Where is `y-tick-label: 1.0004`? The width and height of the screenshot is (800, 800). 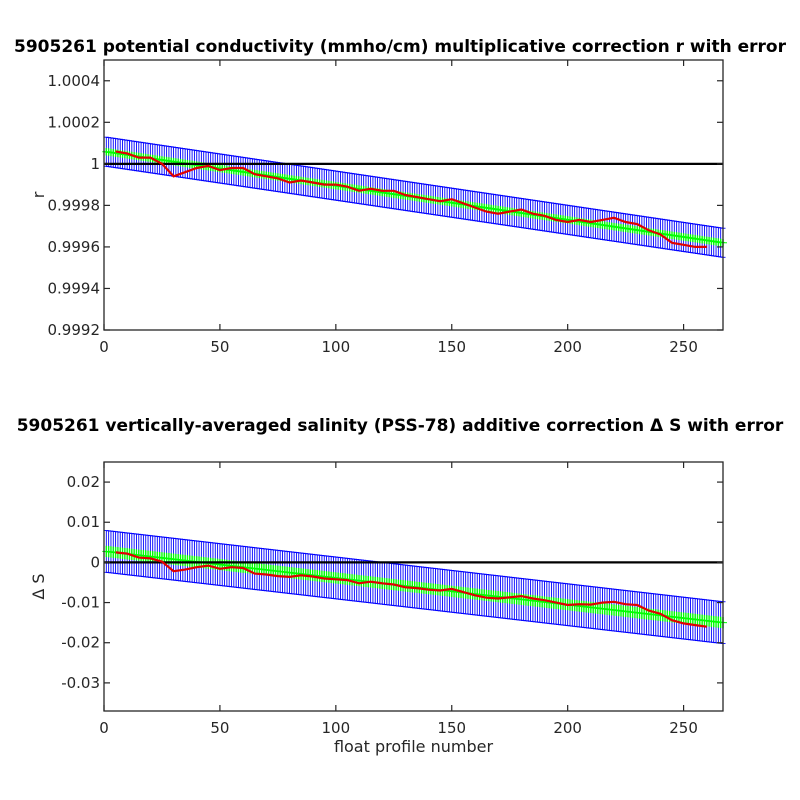 y-tick-label: 1.0004 is located at coordinates (74, 81).